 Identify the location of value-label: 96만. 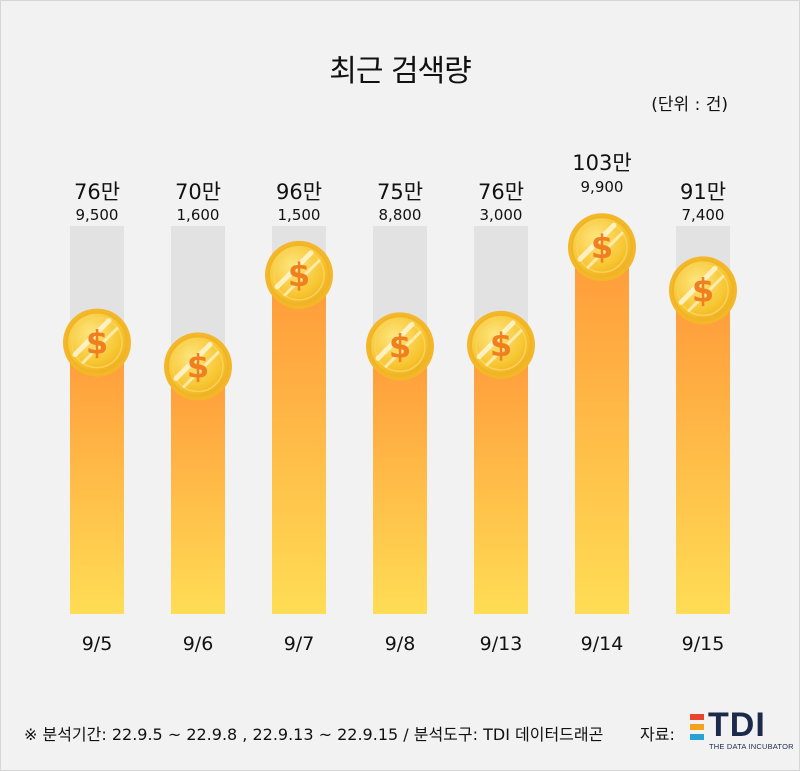
(299, 192).